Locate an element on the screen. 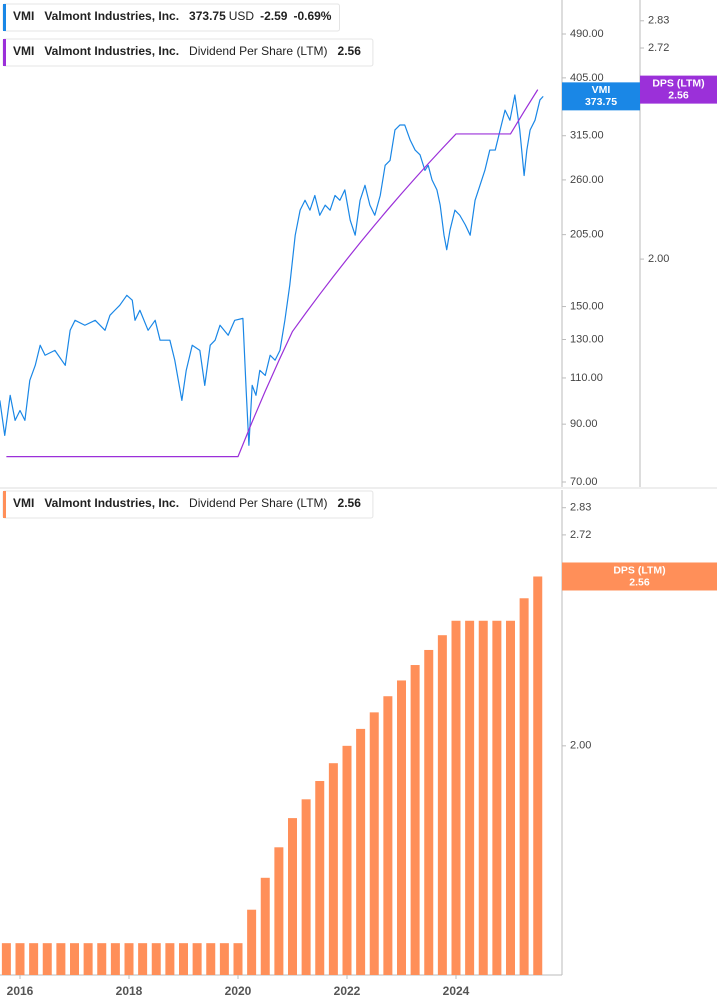  legend-text: -0.69% is located at coordinates (312, 16).